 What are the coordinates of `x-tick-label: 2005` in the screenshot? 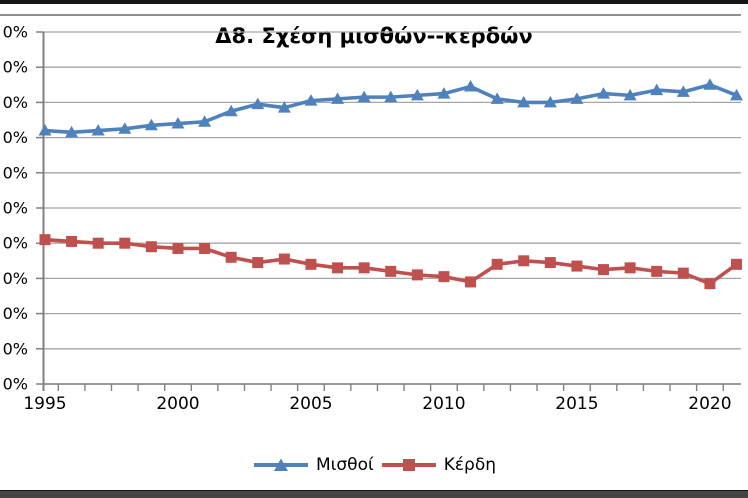 It's located at (310, 404).